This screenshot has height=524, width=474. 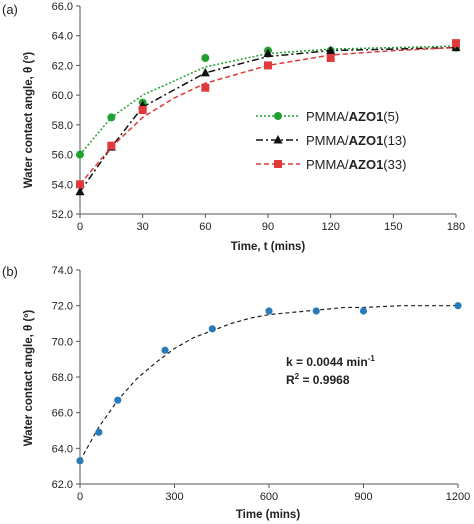 I want to click on annotation-r2: R2 = 0.9968, so click(x=318, y=379).